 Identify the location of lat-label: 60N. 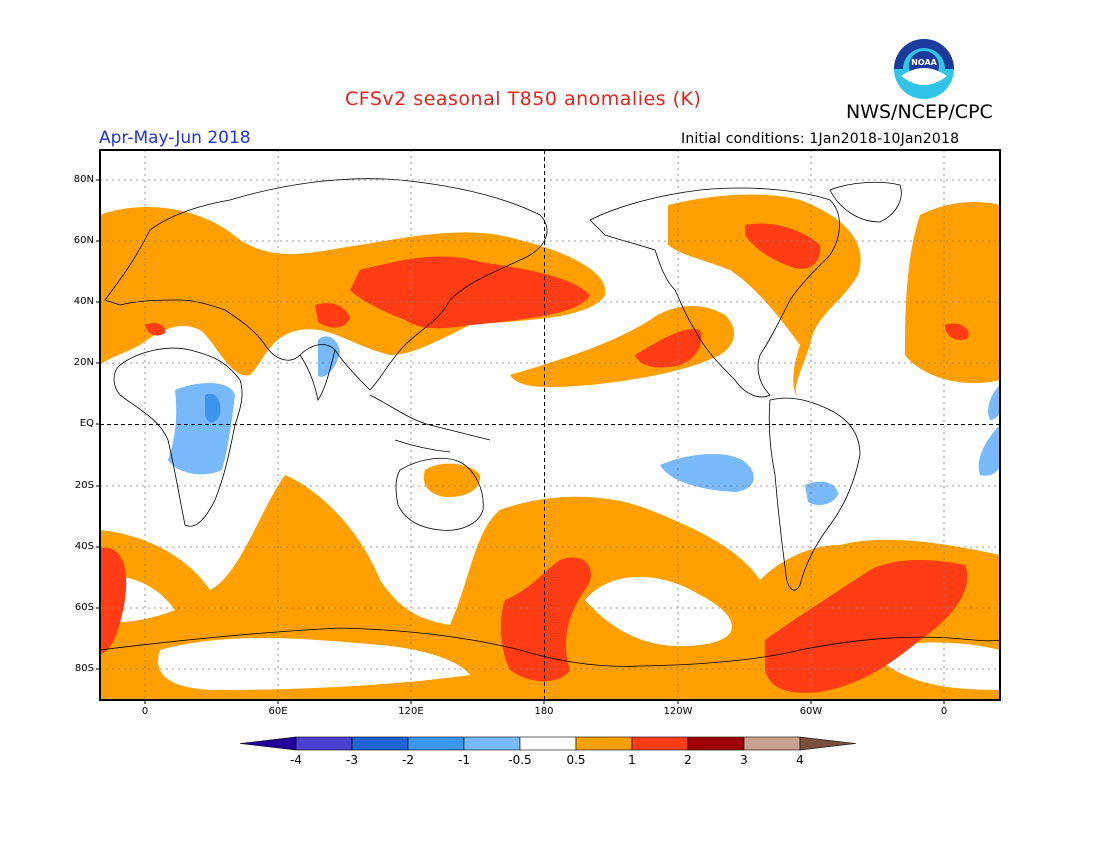
(83, 240).